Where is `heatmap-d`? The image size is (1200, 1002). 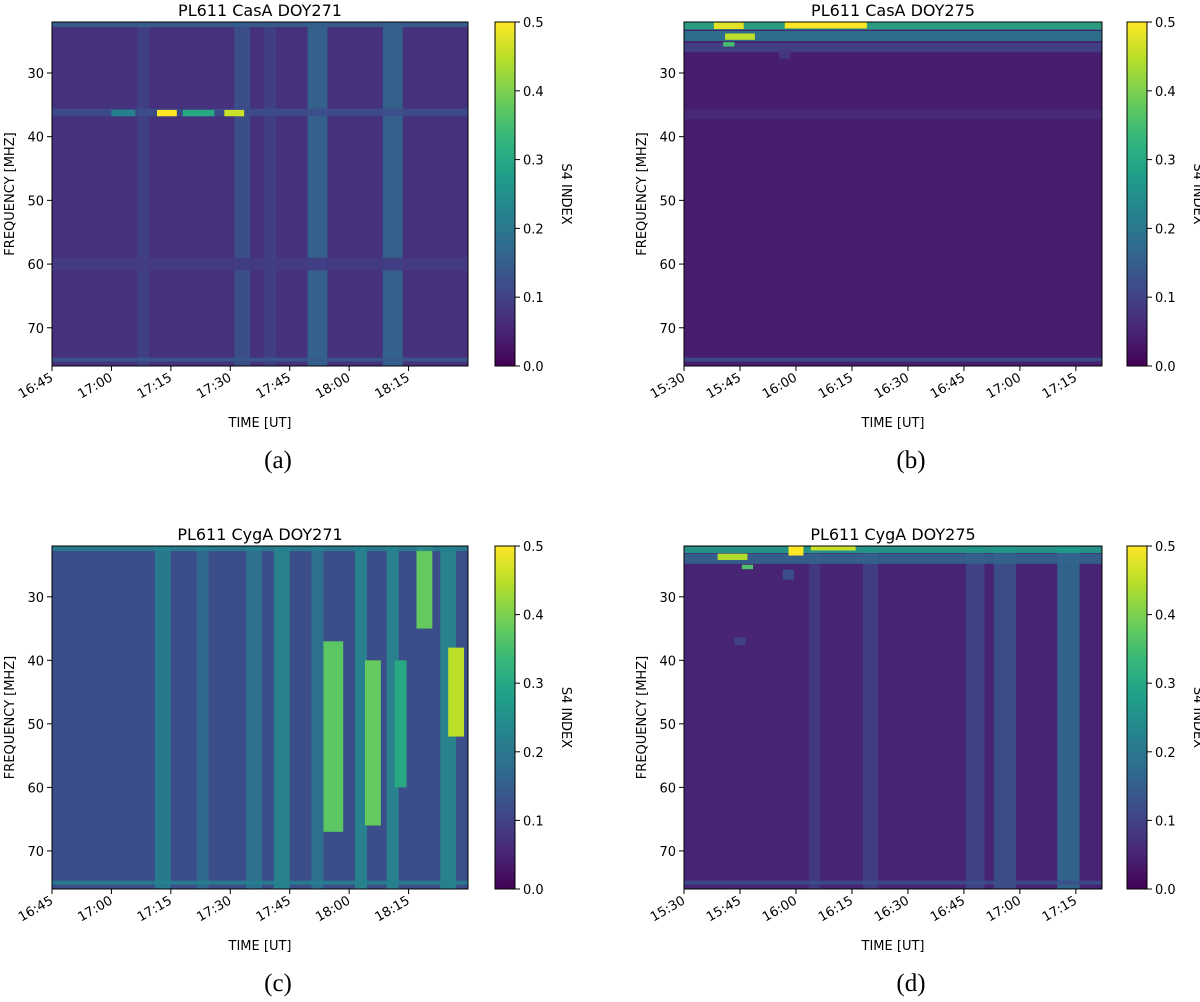
heatmap-d is located at coordinates (893, 717).